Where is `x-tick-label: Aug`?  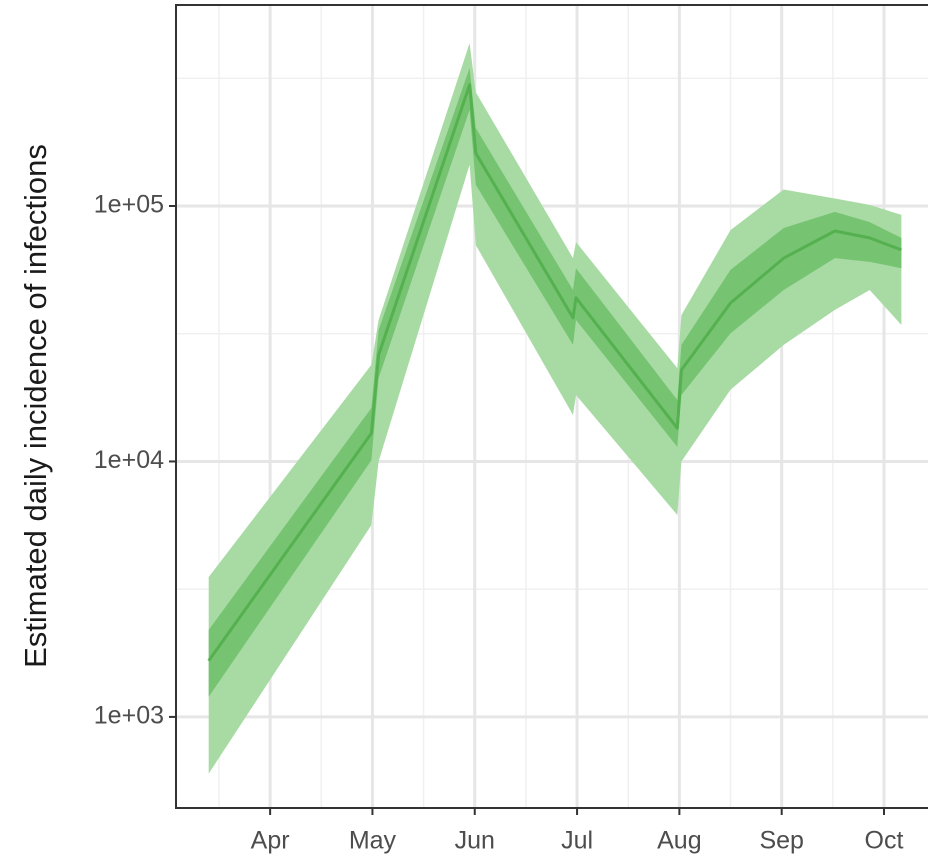 x-tick-label: Aug is located at coordinates (679, 841).